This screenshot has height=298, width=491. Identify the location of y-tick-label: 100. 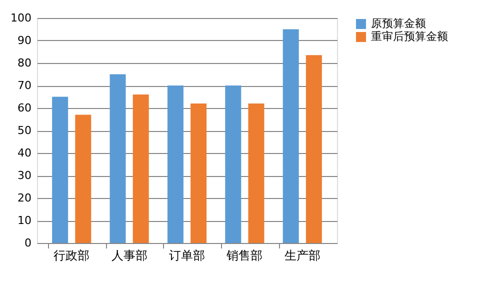
(21, 18).